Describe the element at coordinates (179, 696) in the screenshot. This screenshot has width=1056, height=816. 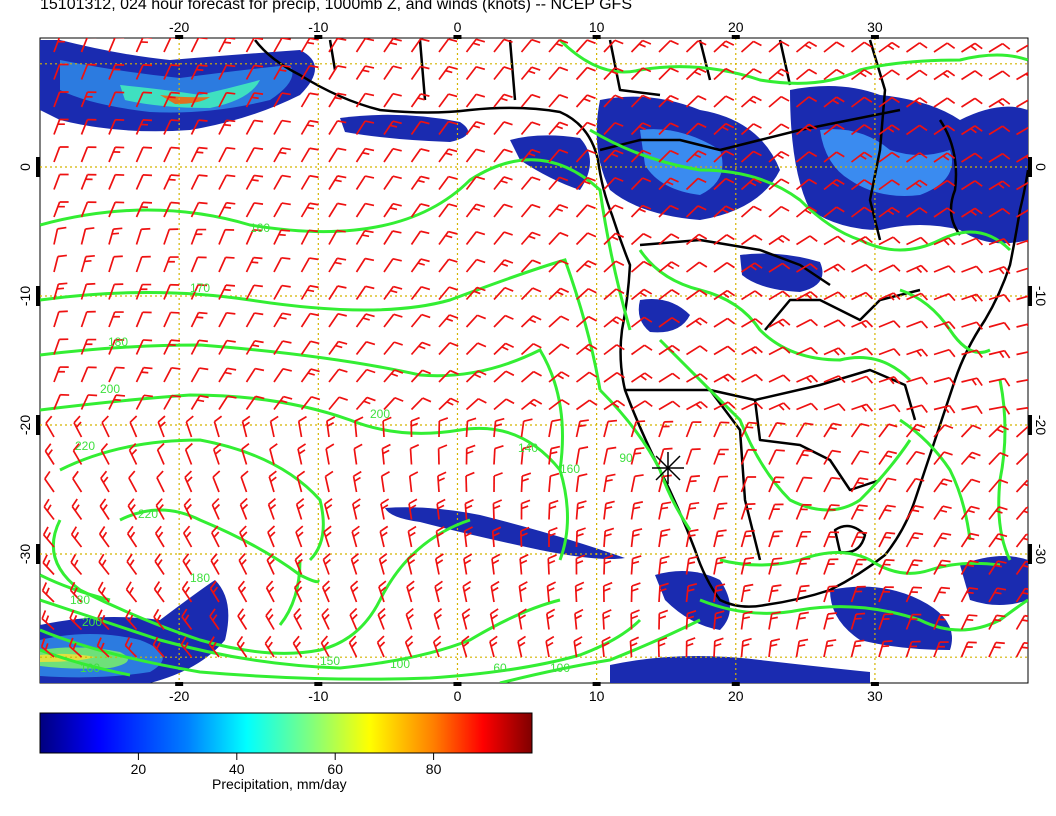
I see `lon-tick-label-bottom: -20` at that location.